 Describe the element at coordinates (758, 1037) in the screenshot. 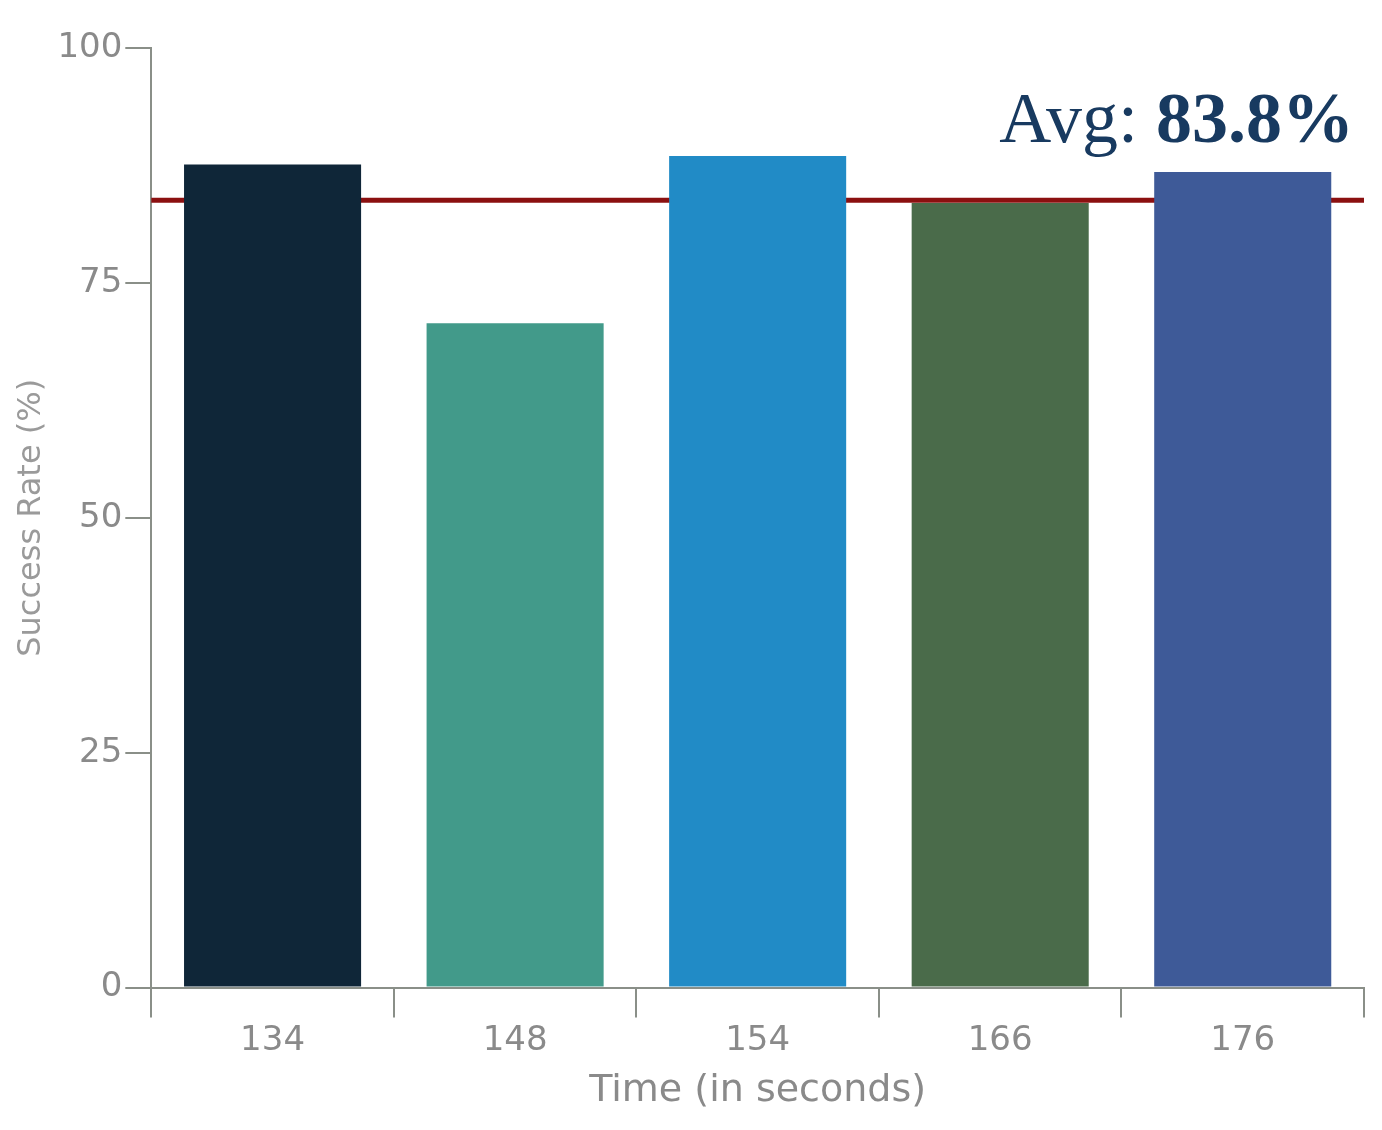

I see `x-tick-label: 154` at that location.